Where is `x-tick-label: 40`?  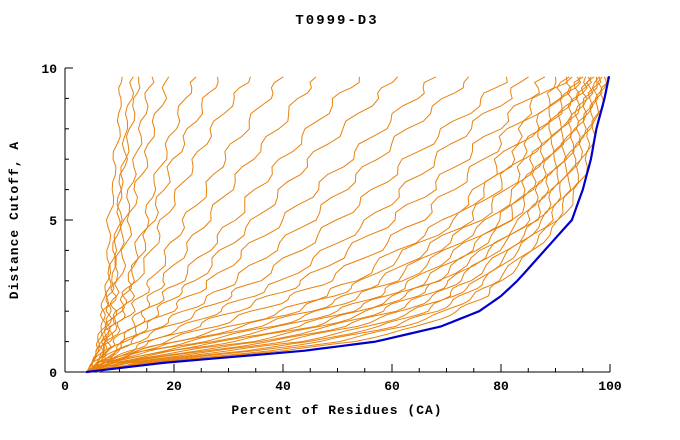 x-tick-label: 40 is located at coordinates (283, 386).